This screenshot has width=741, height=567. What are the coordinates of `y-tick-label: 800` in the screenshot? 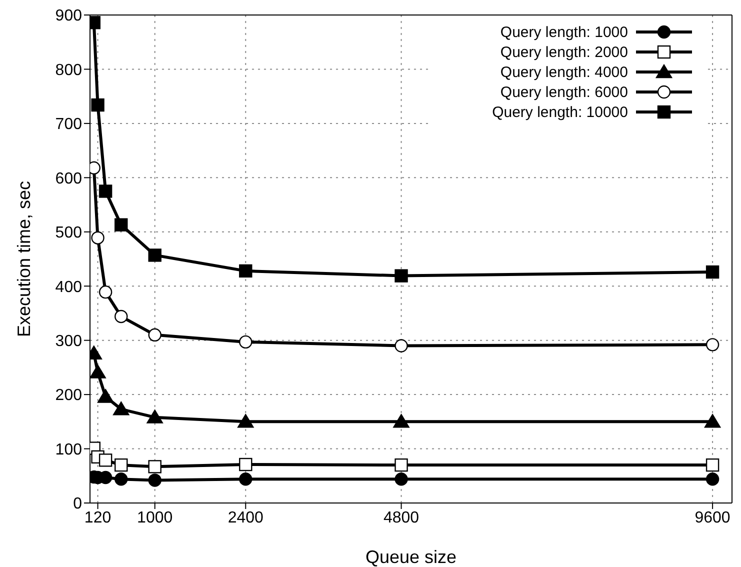 It's located at (68, 70).